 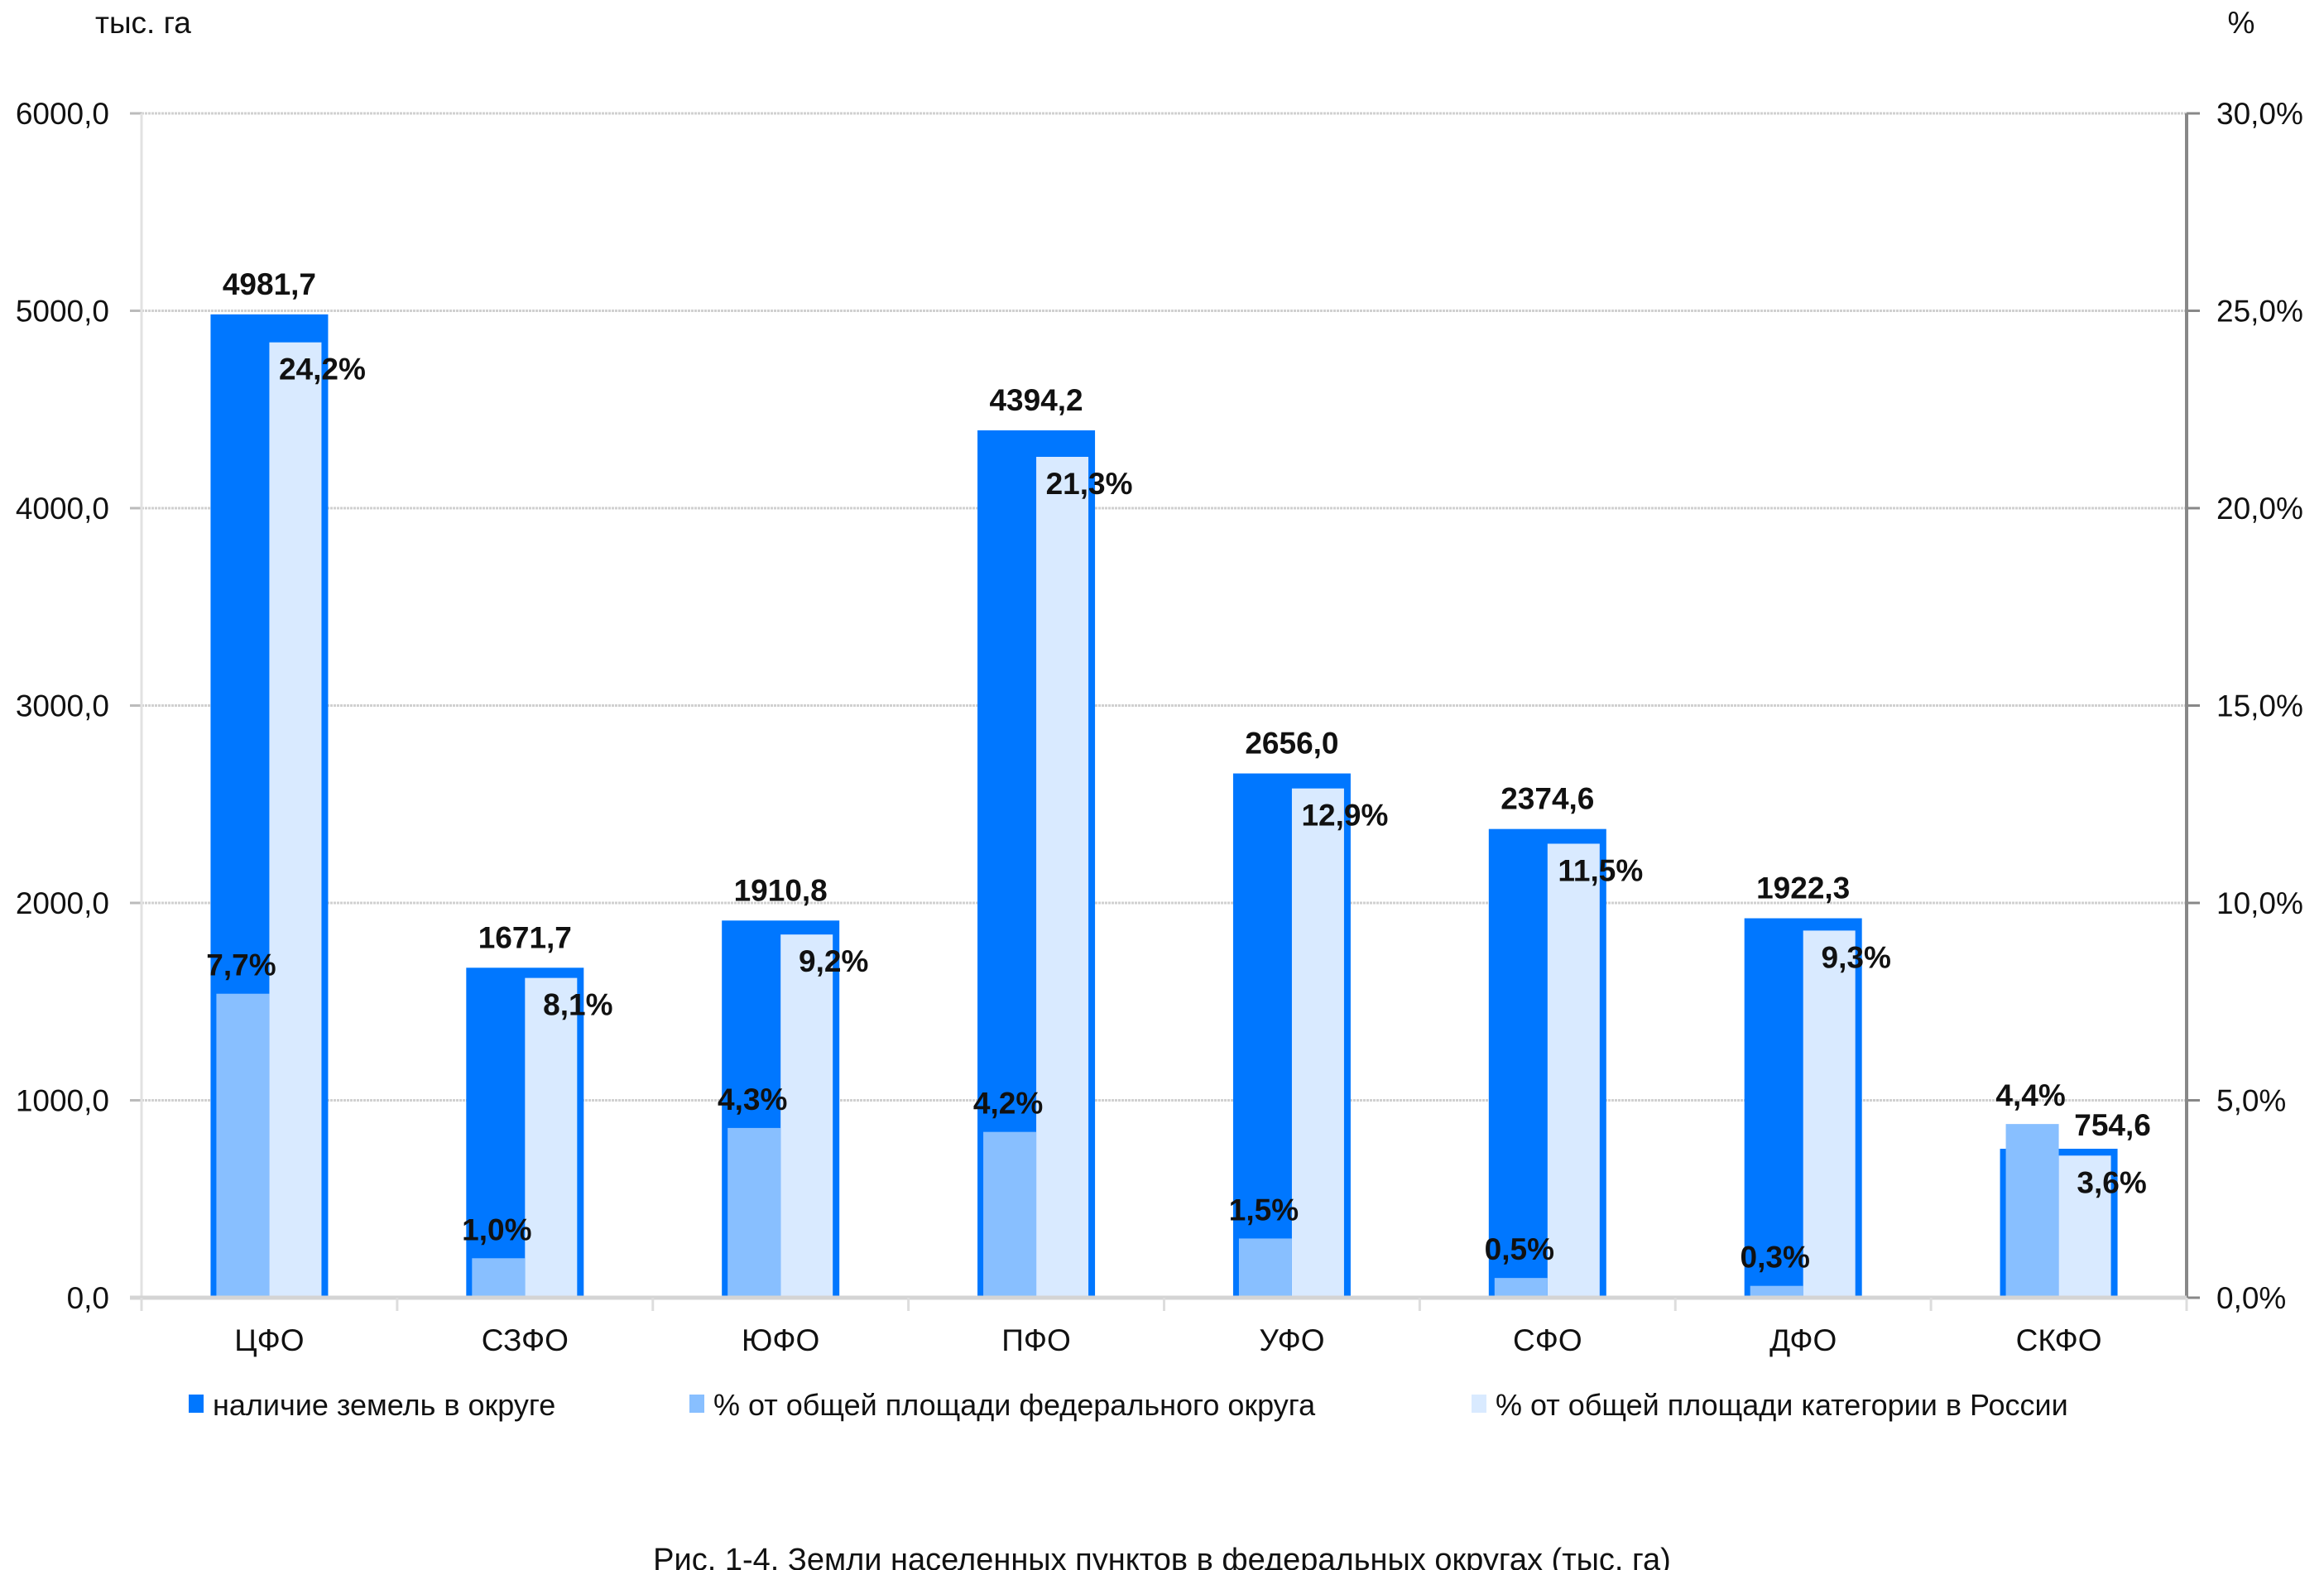 What do you see at coordinates (1547, 1340) in the screenshot?
I see `x-tick-label: СФО` at bounding box center [1547, 1340].